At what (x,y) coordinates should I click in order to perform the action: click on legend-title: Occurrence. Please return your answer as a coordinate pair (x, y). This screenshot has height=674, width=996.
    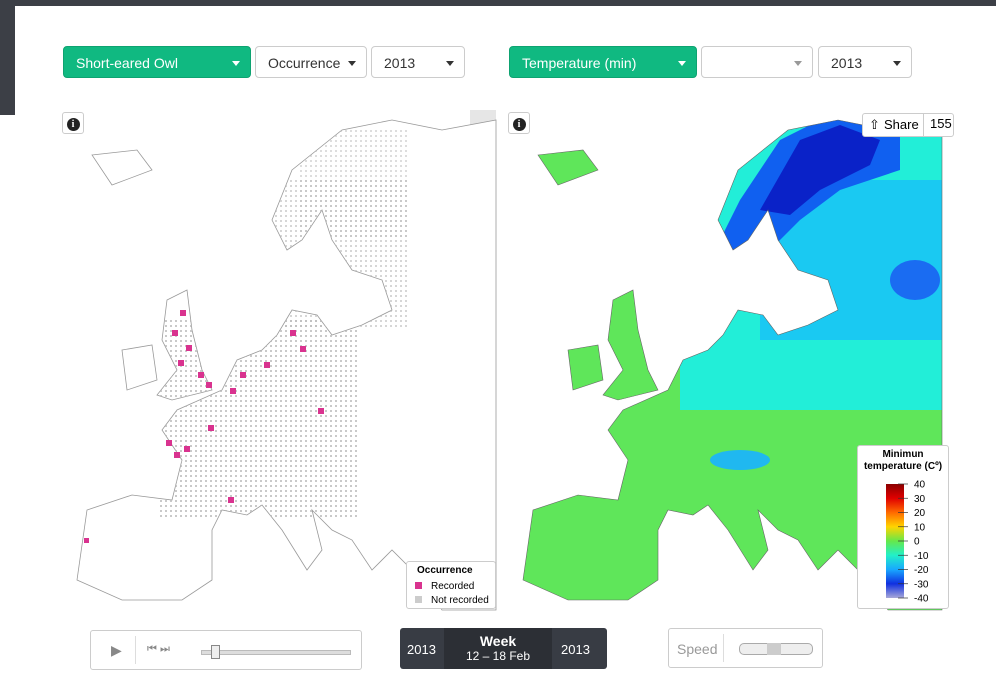
    Looking at the image, I should click on (445, 570).